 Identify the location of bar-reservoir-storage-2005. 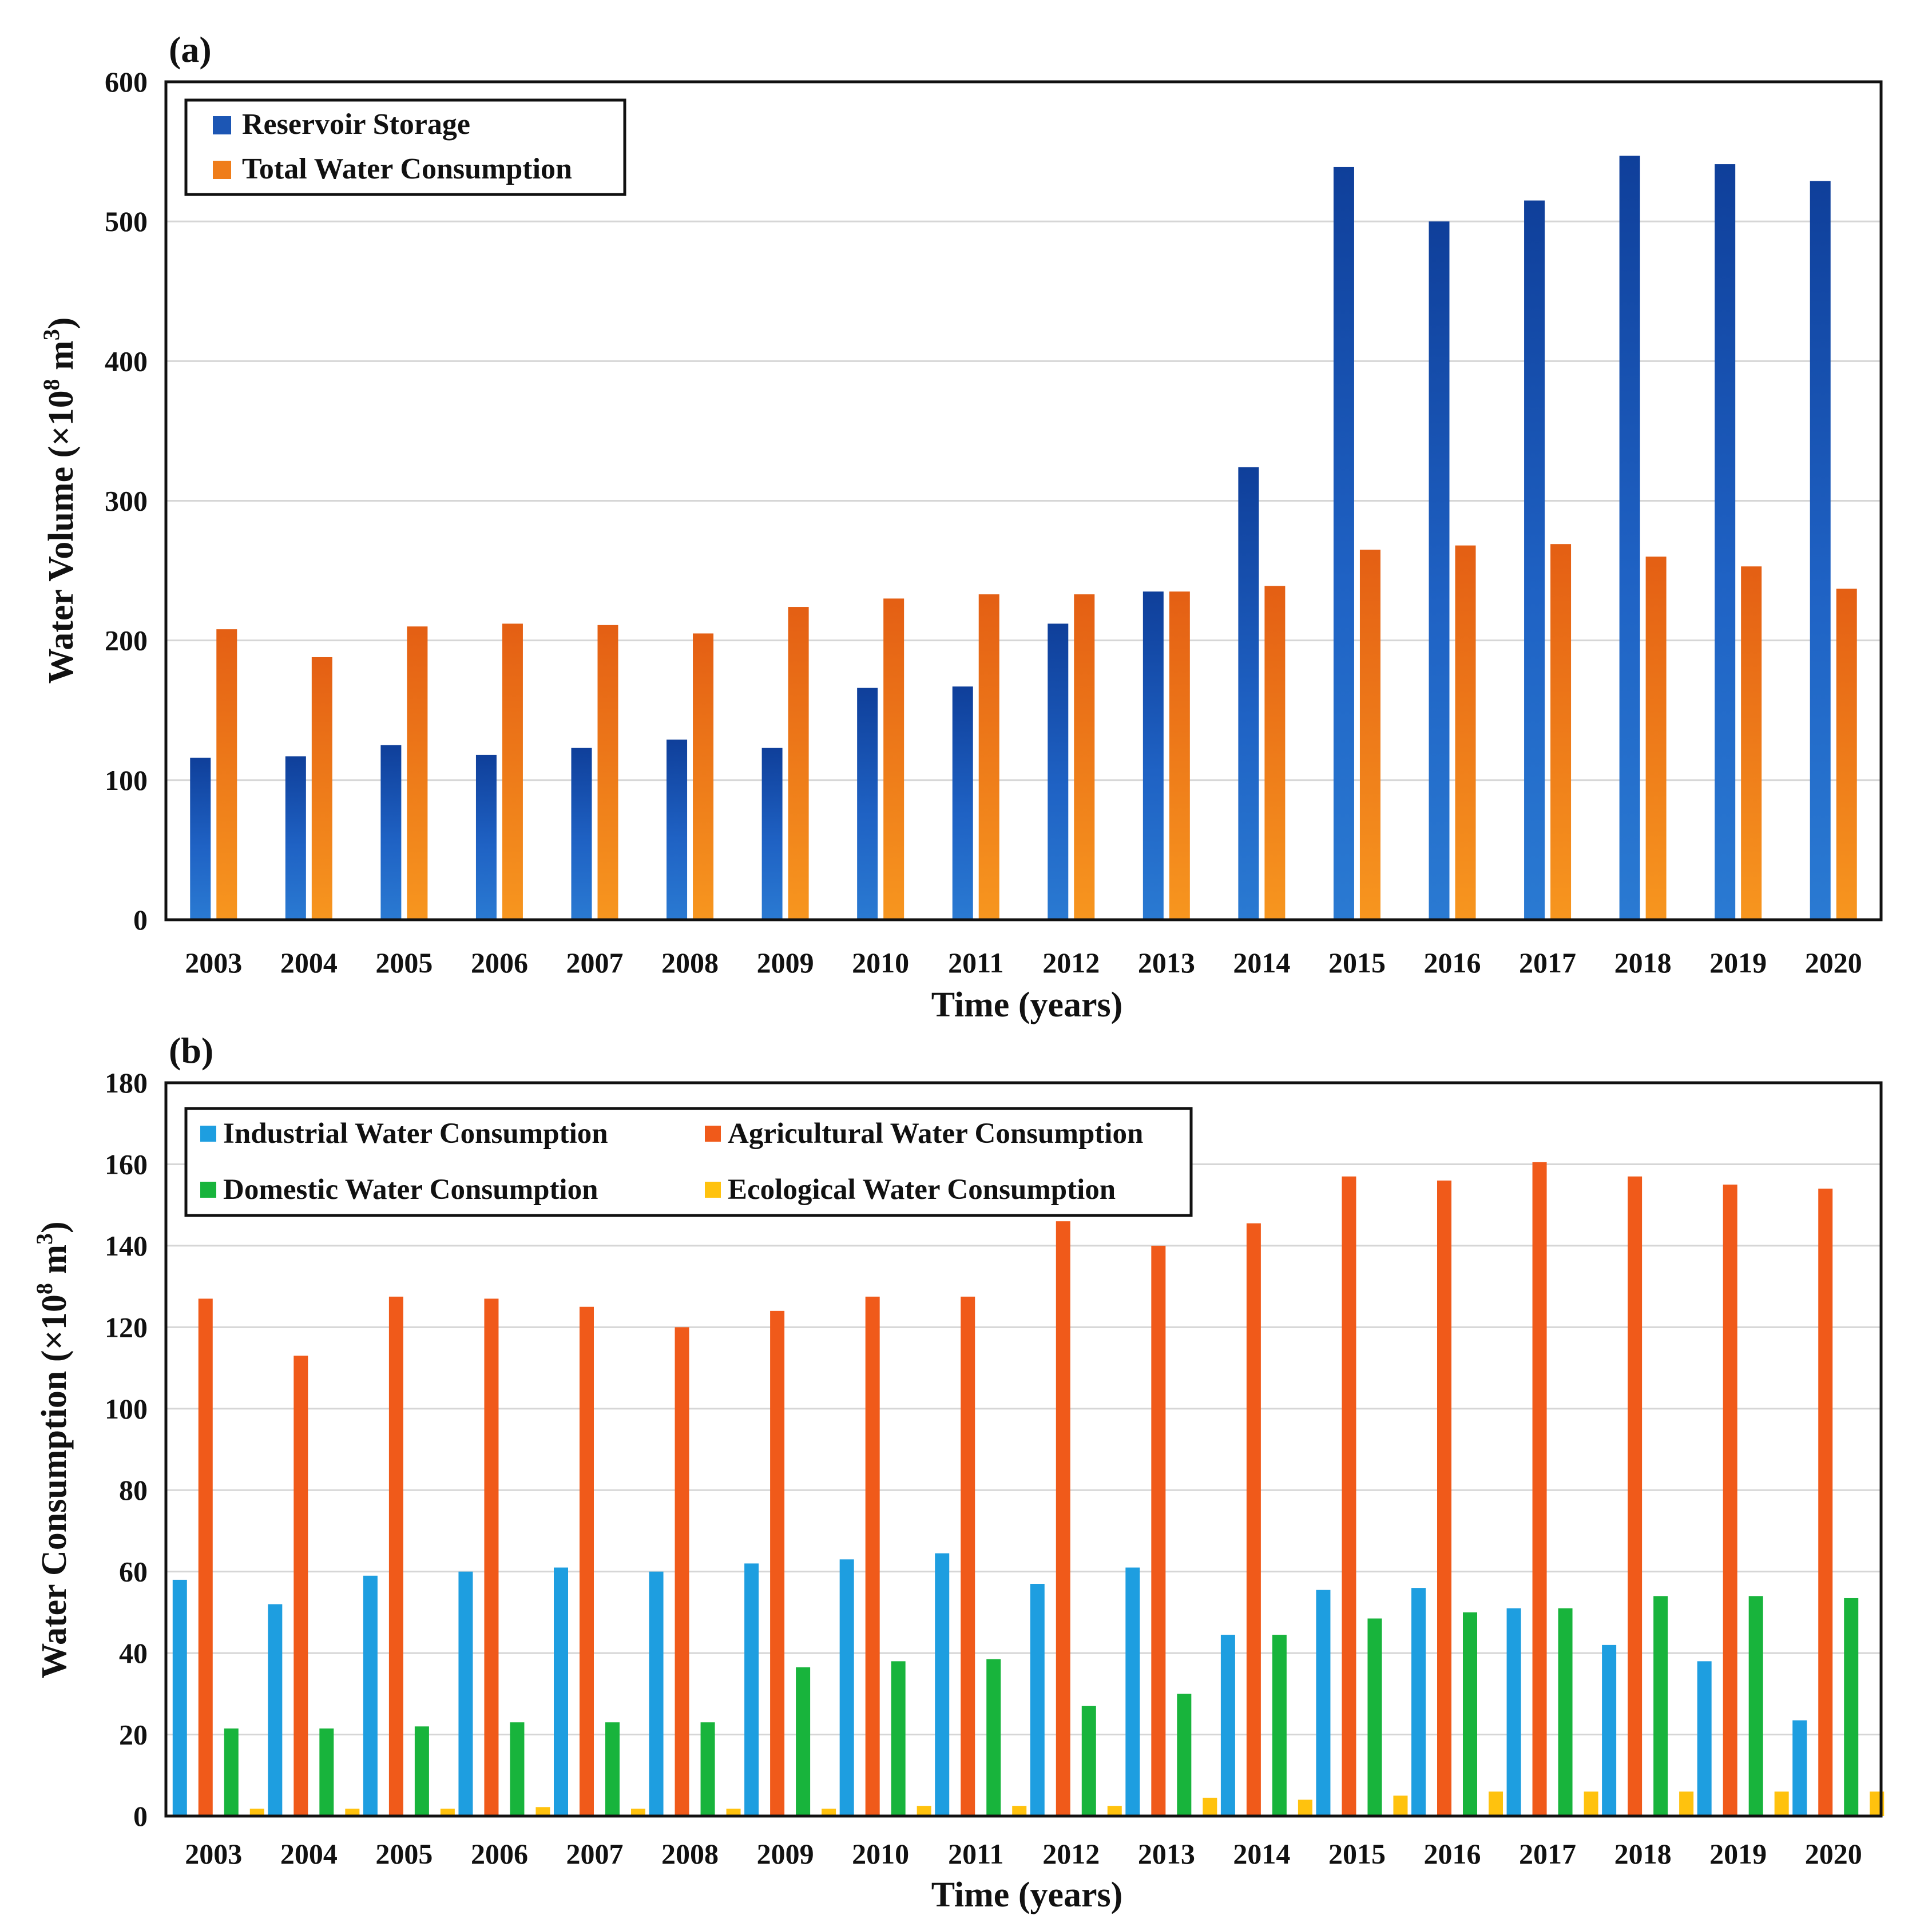
(391, 832).